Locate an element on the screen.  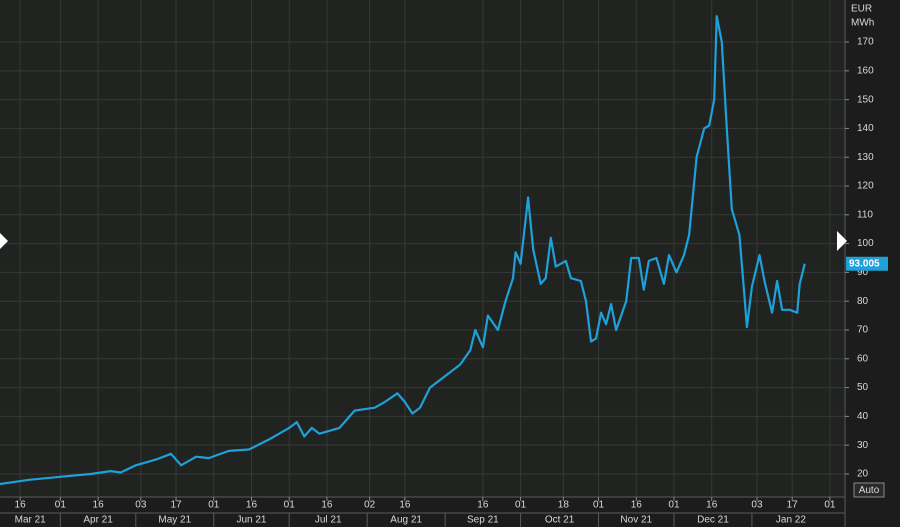
y-tick-label: 170 is located at coordinates (865, 42).